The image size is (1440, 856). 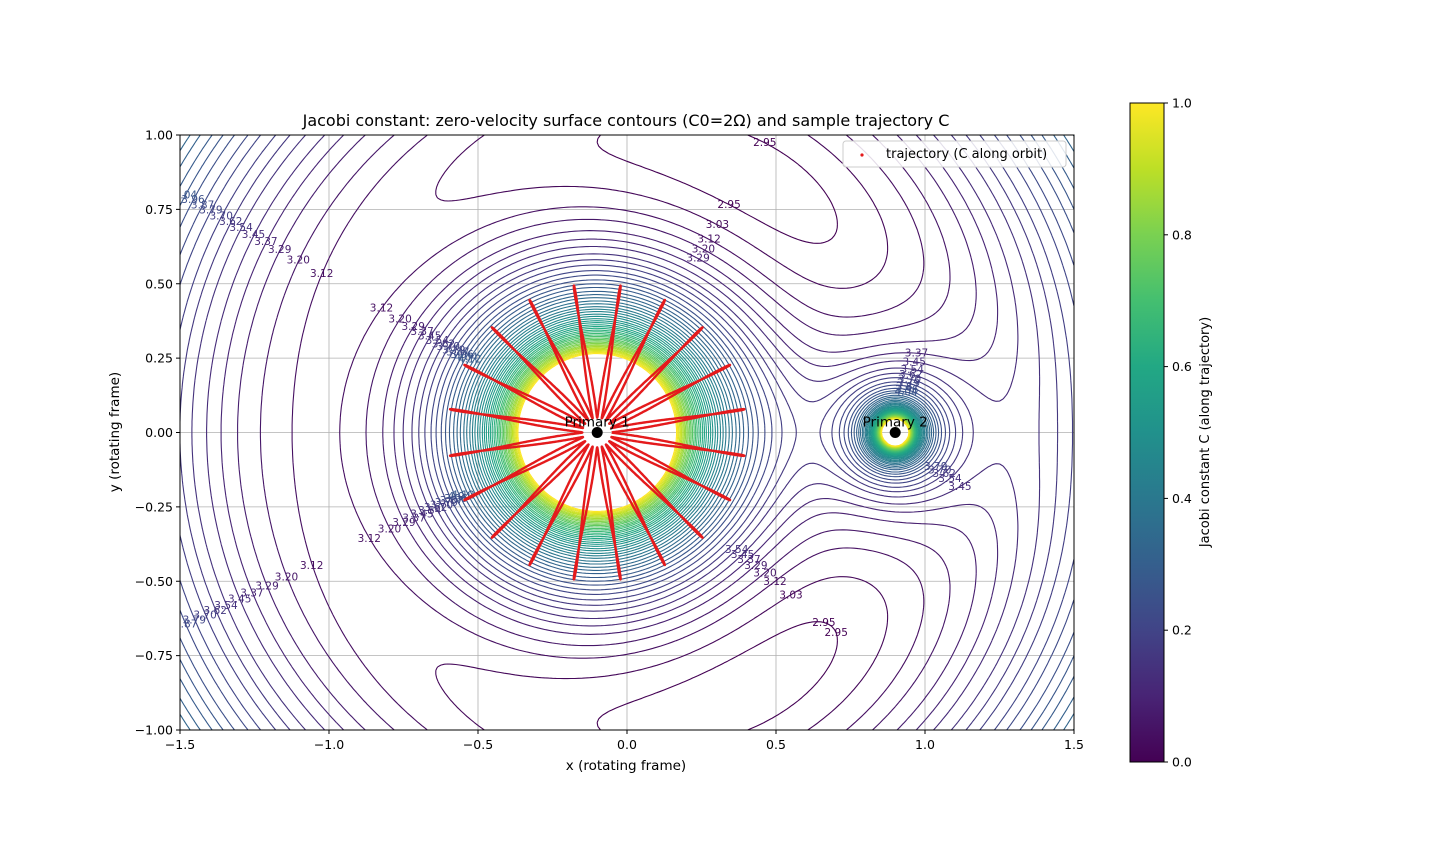 What do you see at coordinates (154, 655) in the screenshot?
I see `y-tick-label: −0.75` at bounding box center [154, 655].